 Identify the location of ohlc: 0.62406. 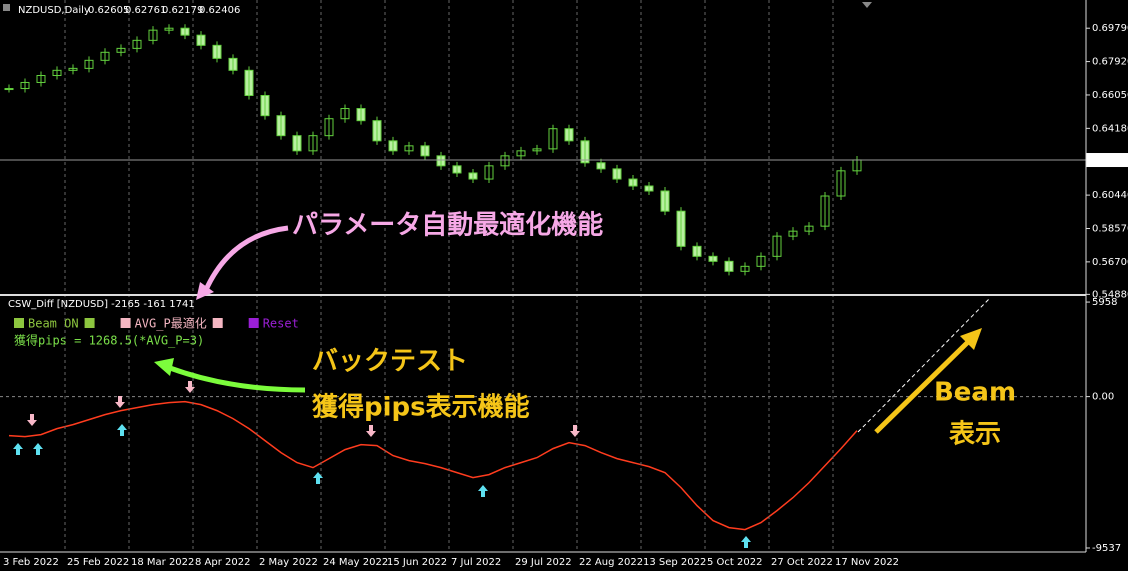
(219, 10).